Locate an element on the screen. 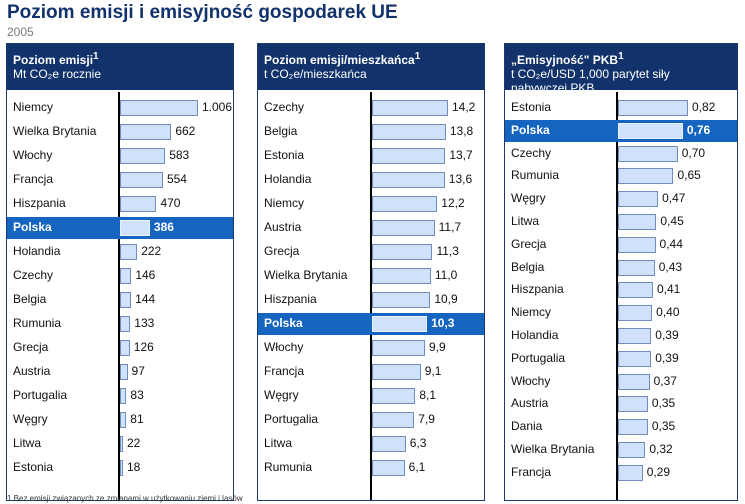 The image size is (745, 504). bar-row: Wielka Brytania 0,32 is located at coordinates (621, 450).